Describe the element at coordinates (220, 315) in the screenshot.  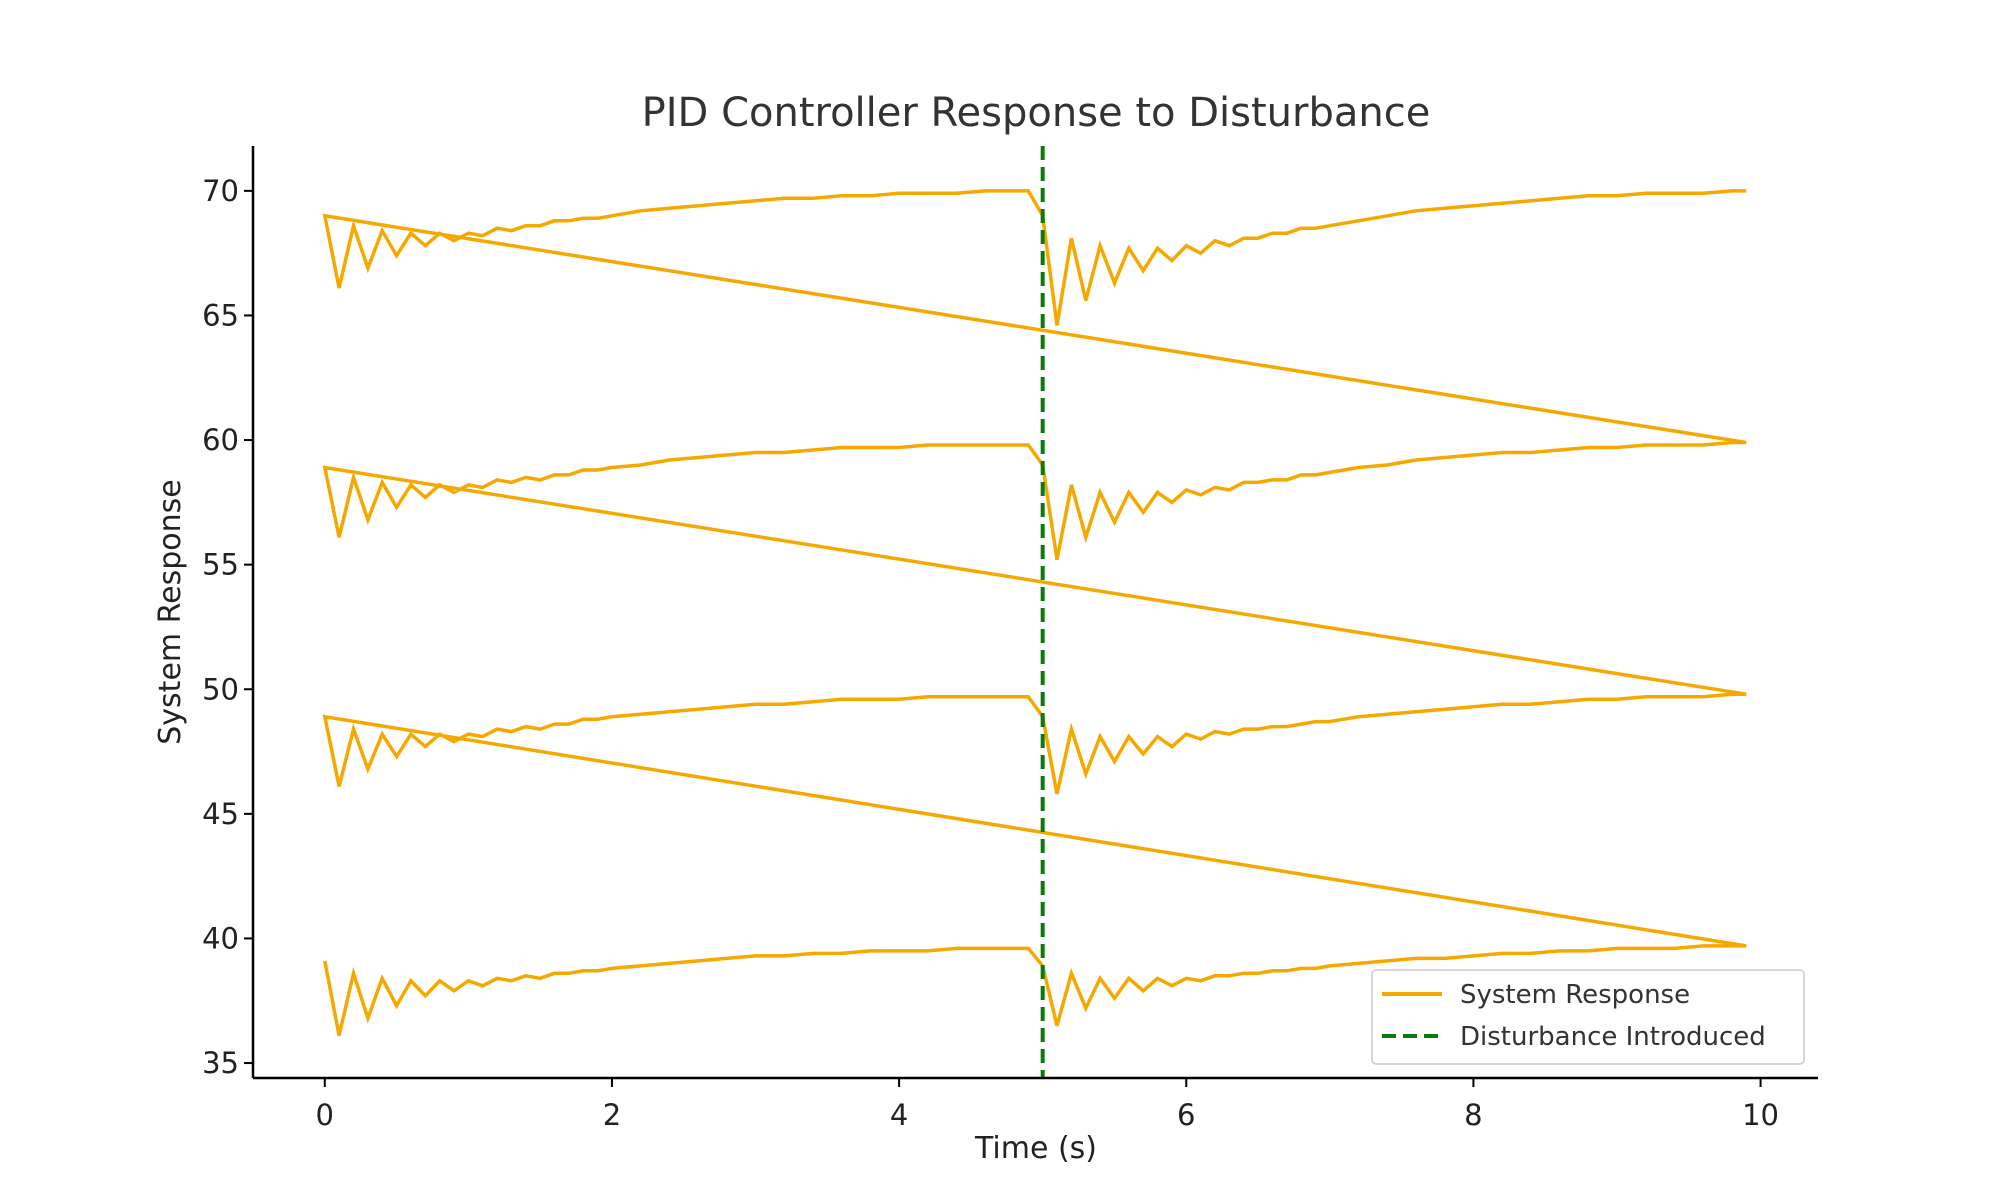
I see `y-tick-label: 65` at that location.